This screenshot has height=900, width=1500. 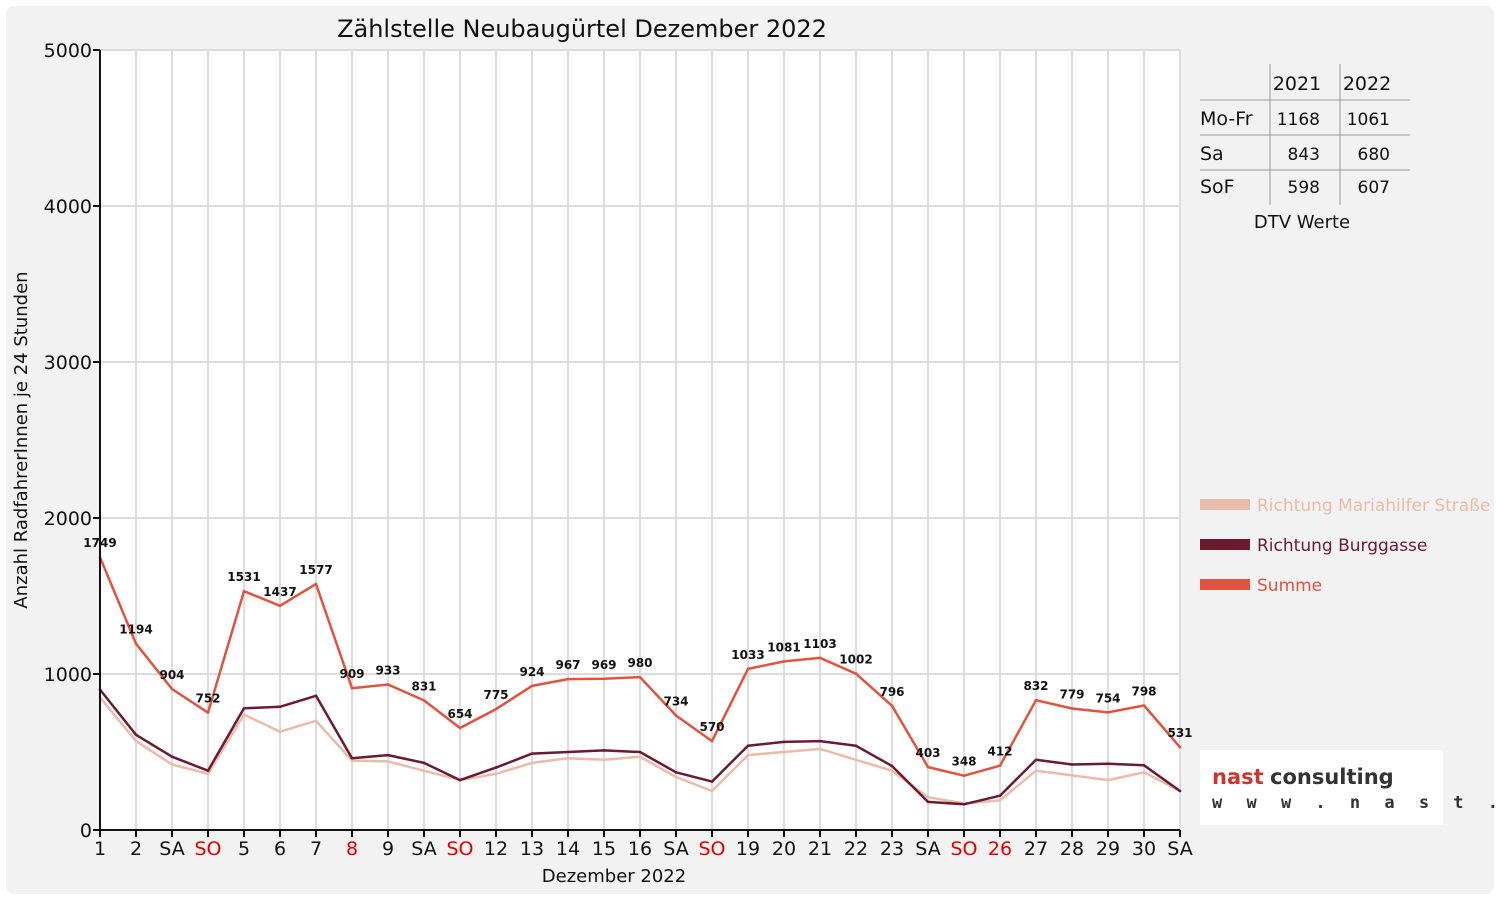 What do you see at coordinates (784, 849) in the screenshot?
I see `x-tick-label: 20` at bounding box center [784, 849].